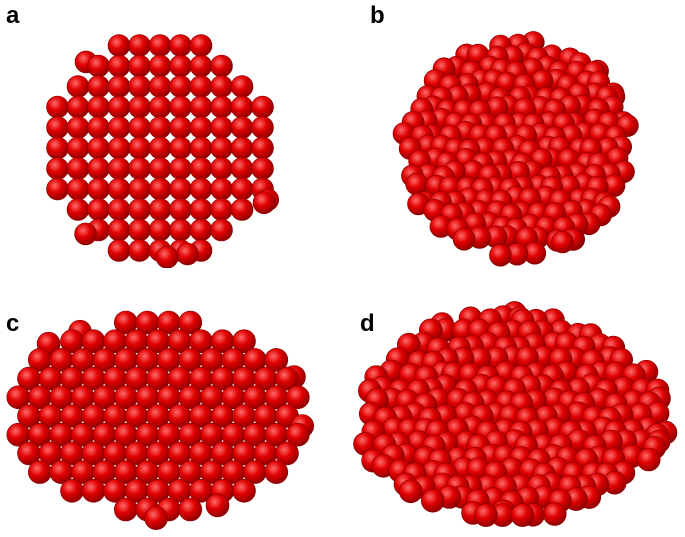  Describe the element at coordinates (377, 15) in the screenshot. I see `panel-label-b: b` at that location.